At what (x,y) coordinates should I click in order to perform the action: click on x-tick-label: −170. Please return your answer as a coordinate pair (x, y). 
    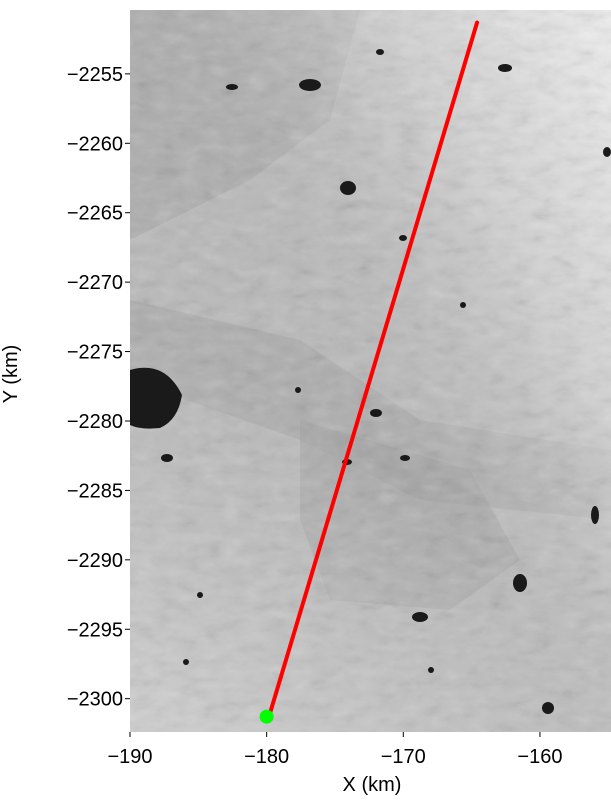
    Looking at the image, I should click on (403, 757).